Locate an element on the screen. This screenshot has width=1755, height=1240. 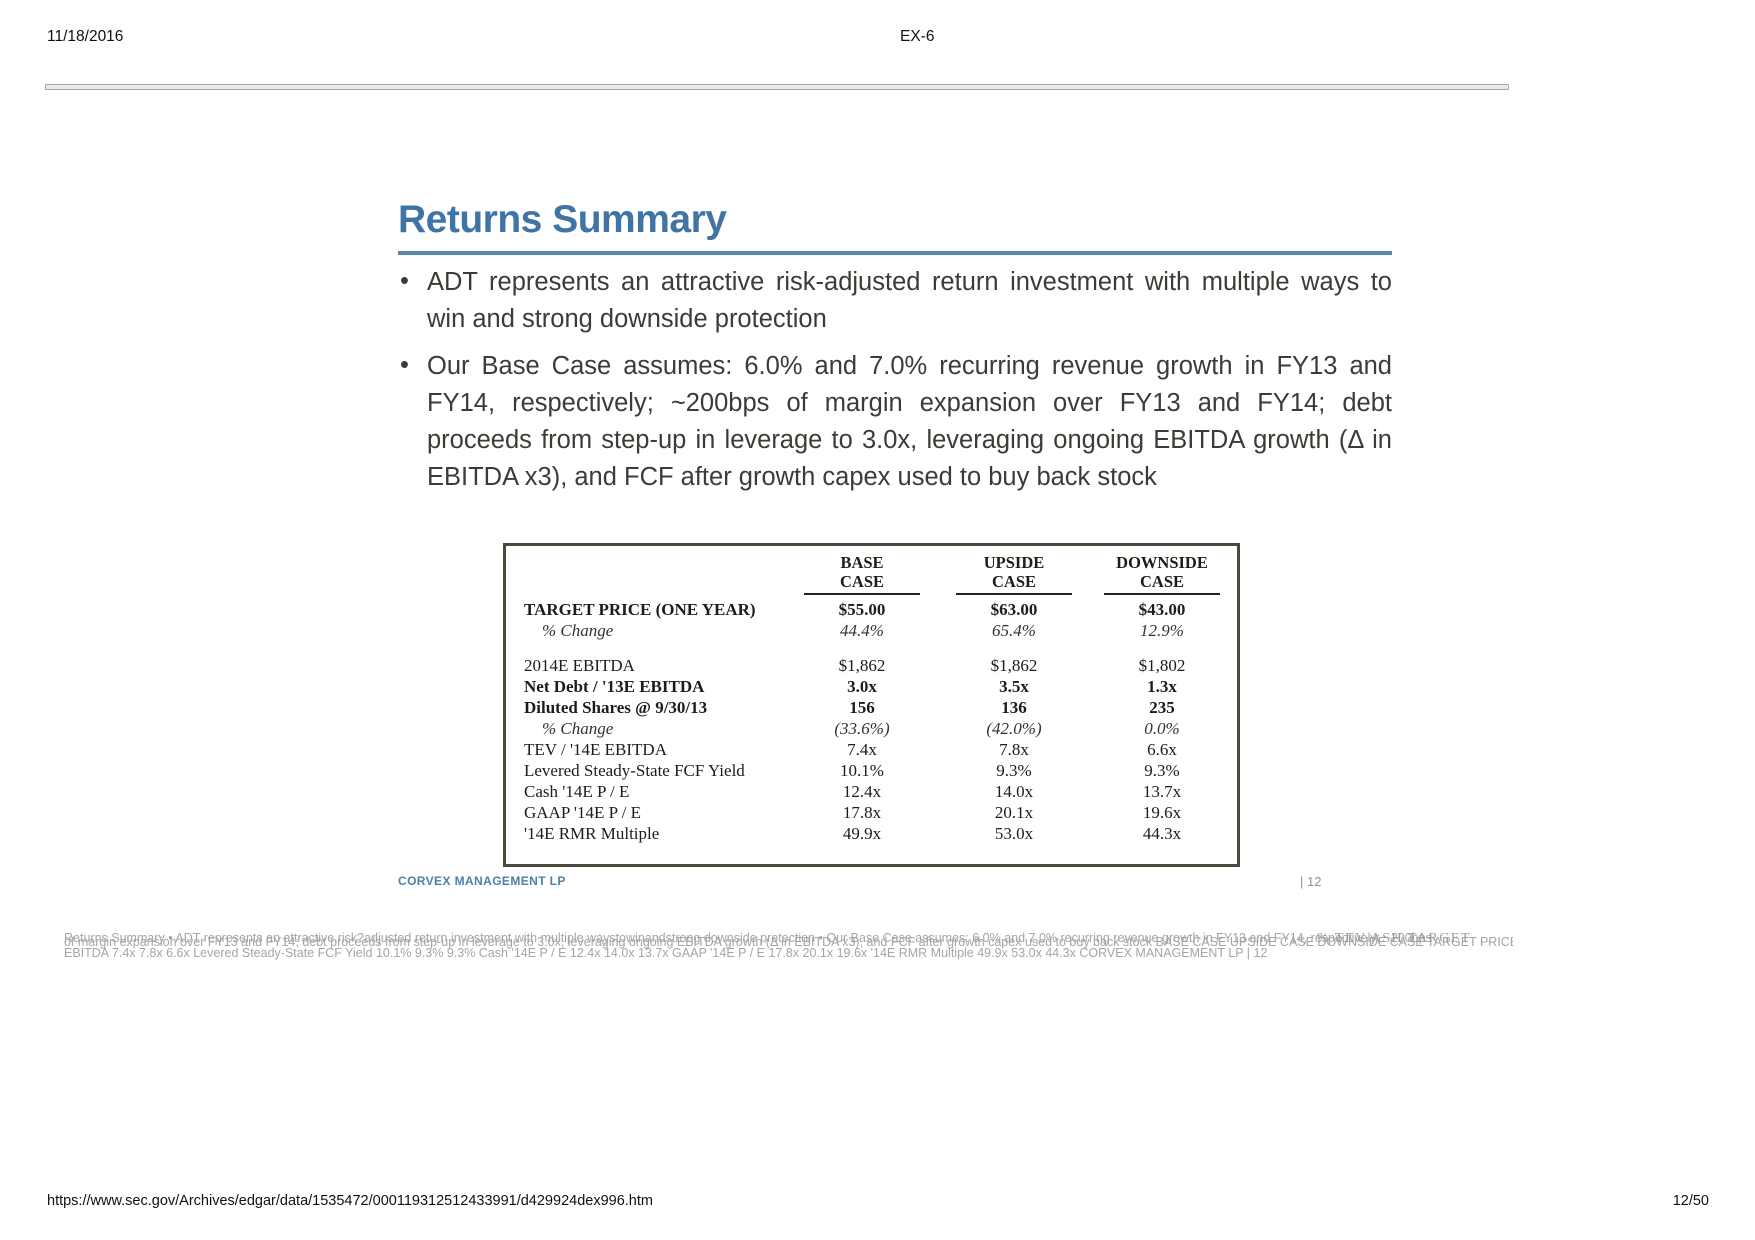
column-header-downside: DOWNSIDE CASE is located at coordinates (1162, 574).